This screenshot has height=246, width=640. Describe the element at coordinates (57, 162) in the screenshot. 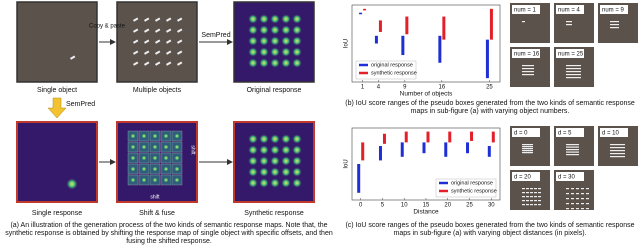

I see `image-single-response` at that location.